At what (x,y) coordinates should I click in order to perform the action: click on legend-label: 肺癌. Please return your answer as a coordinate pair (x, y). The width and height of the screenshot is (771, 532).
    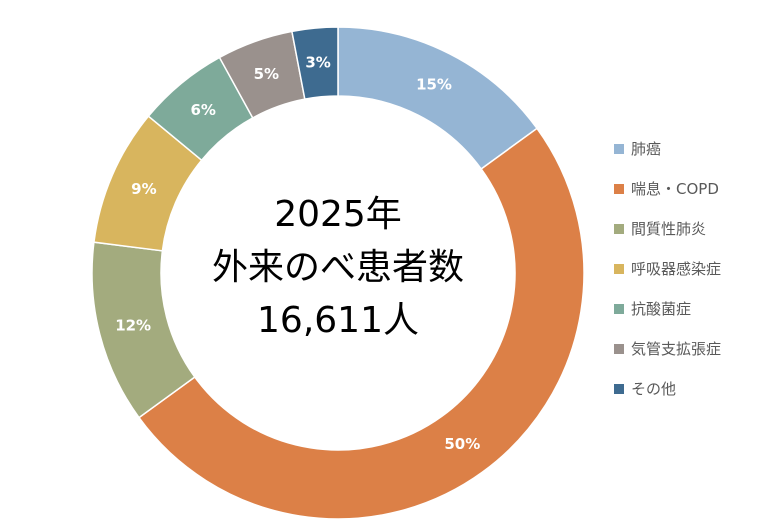
    Looking at the image, I should click on (646, 149).